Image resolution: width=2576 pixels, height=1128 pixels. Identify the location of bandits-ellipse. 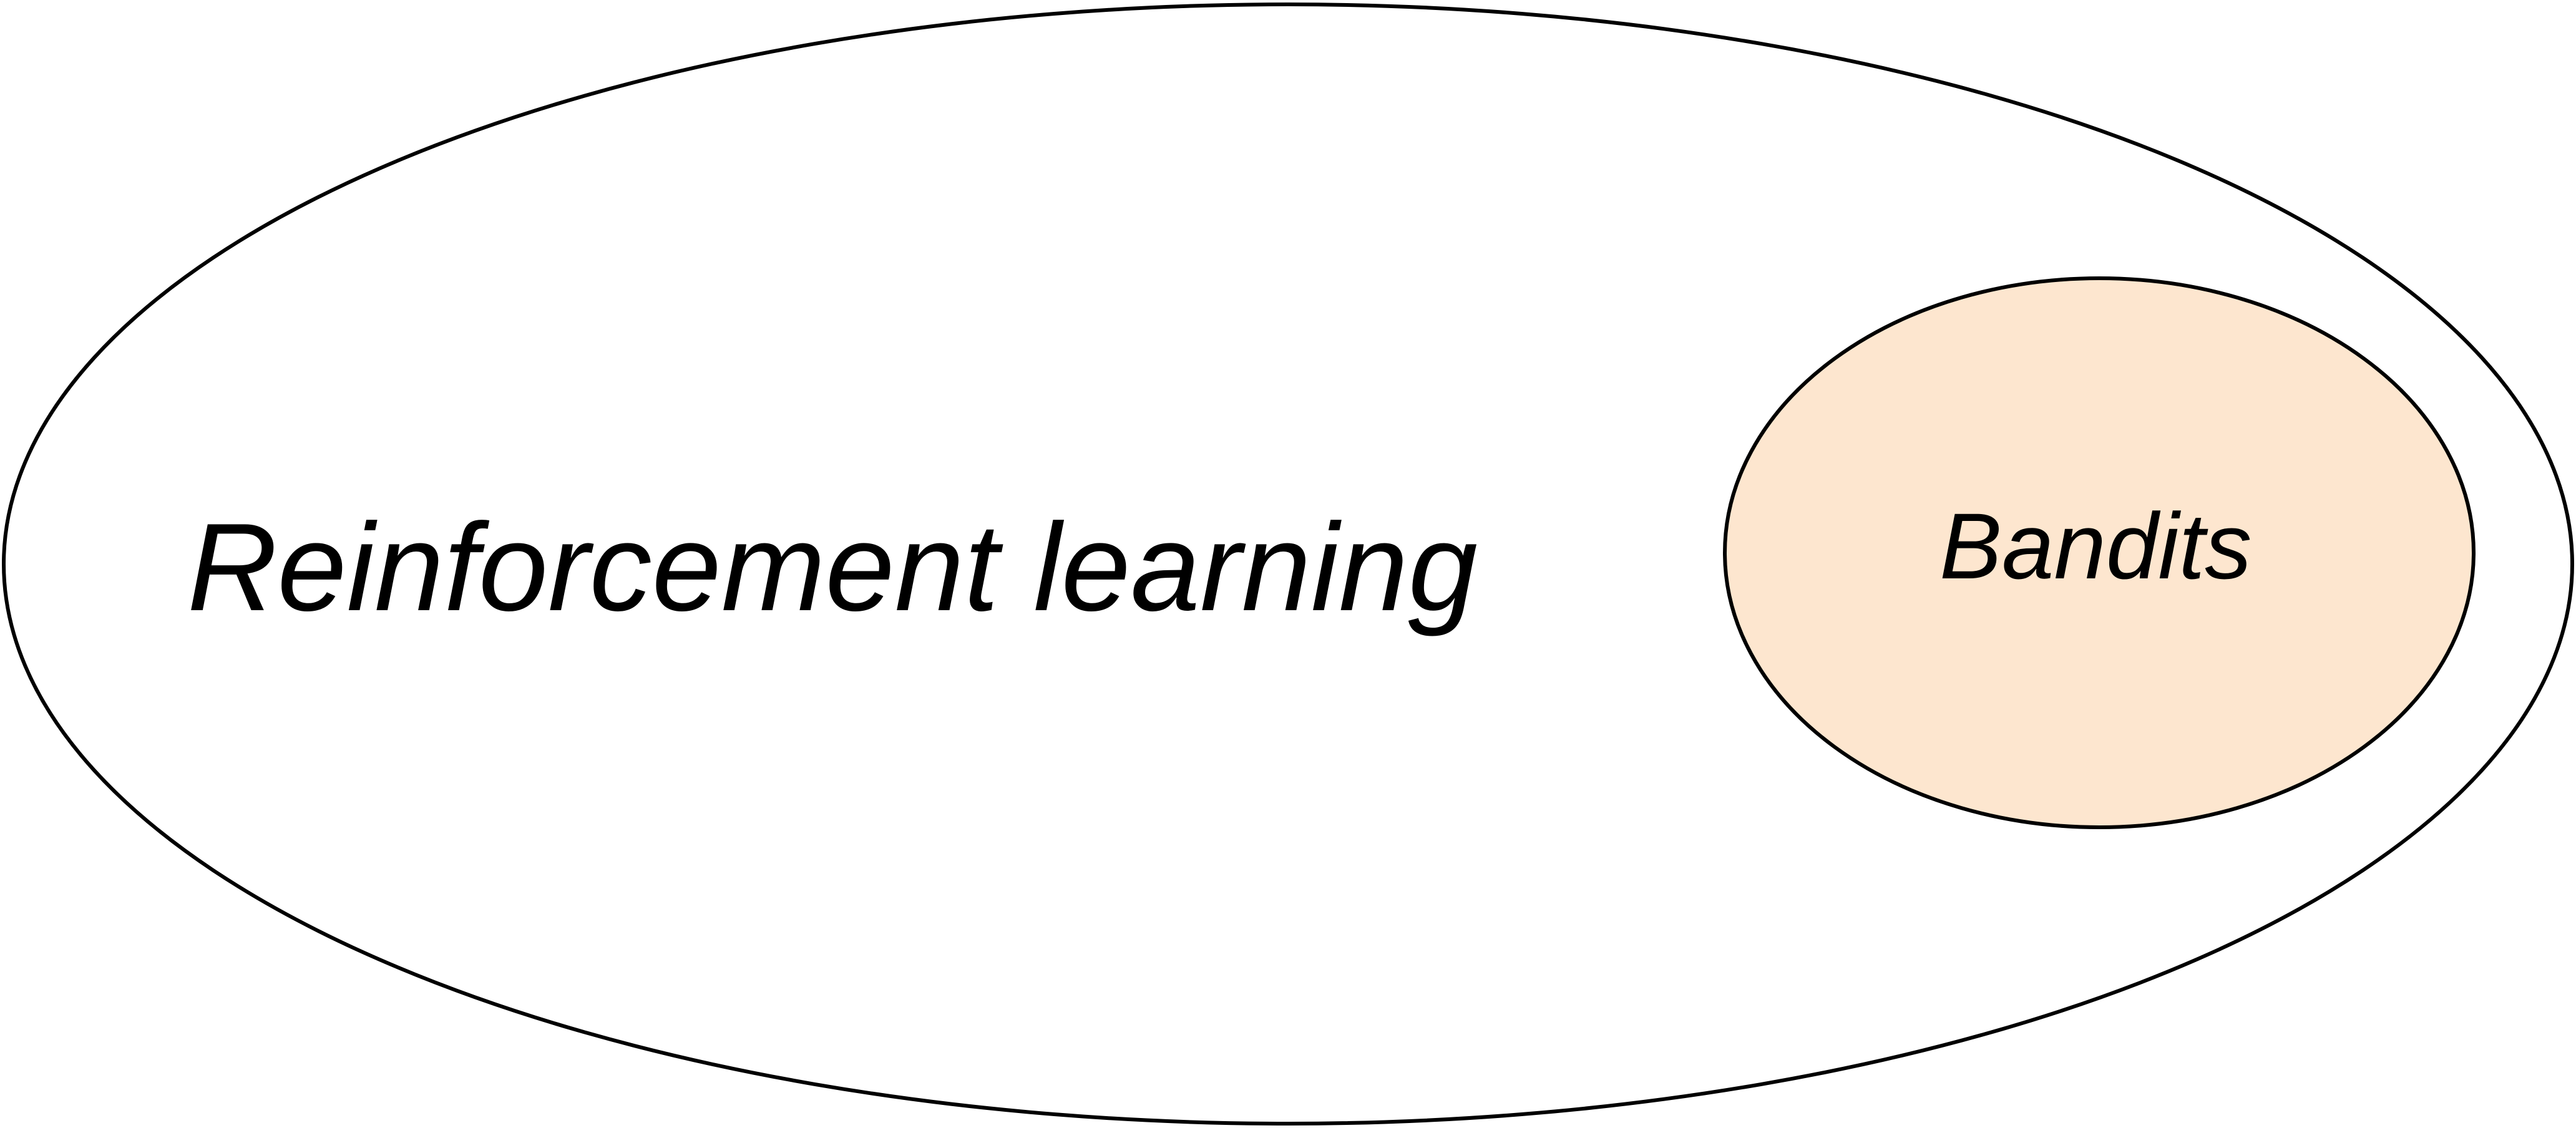
(2099, 552).